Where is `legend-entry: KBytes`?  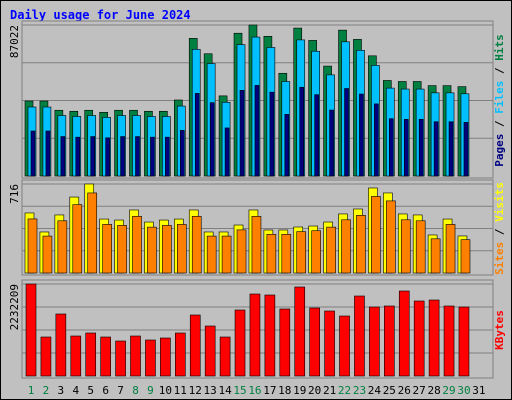 legend-entry: KBytes is located at coordinates (499, 330).